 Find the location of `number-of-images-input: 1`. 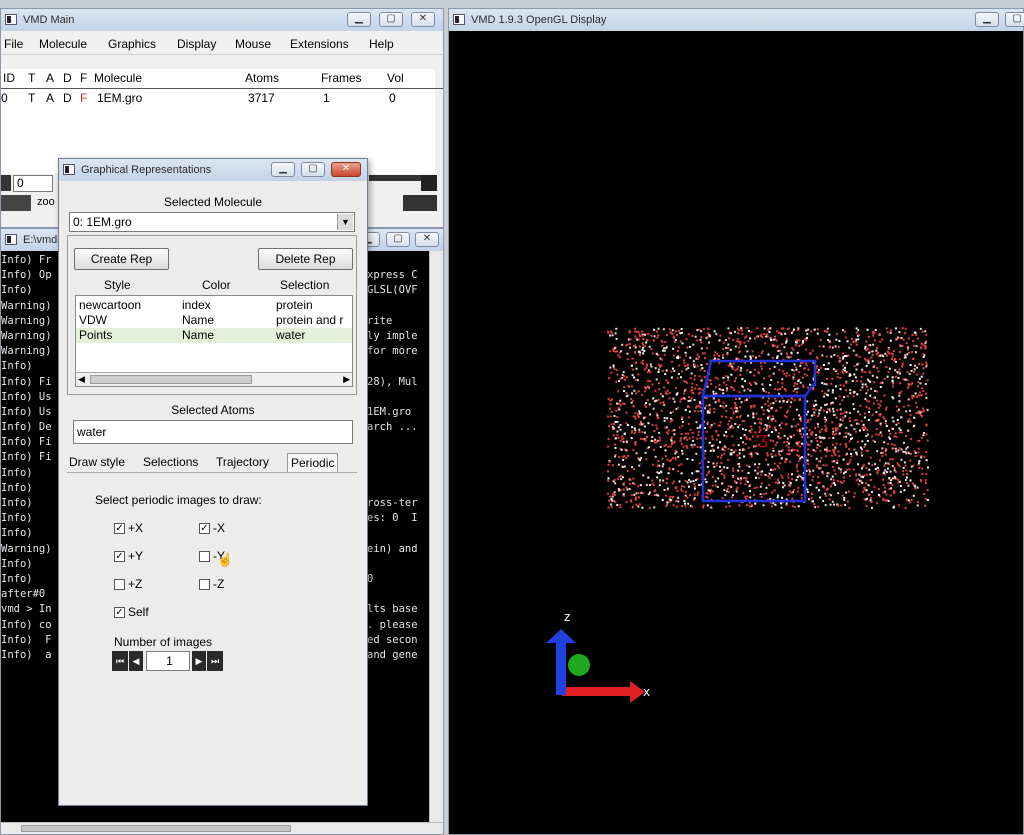

number-of-images-input: 1 is located at coordinates (168, 661).